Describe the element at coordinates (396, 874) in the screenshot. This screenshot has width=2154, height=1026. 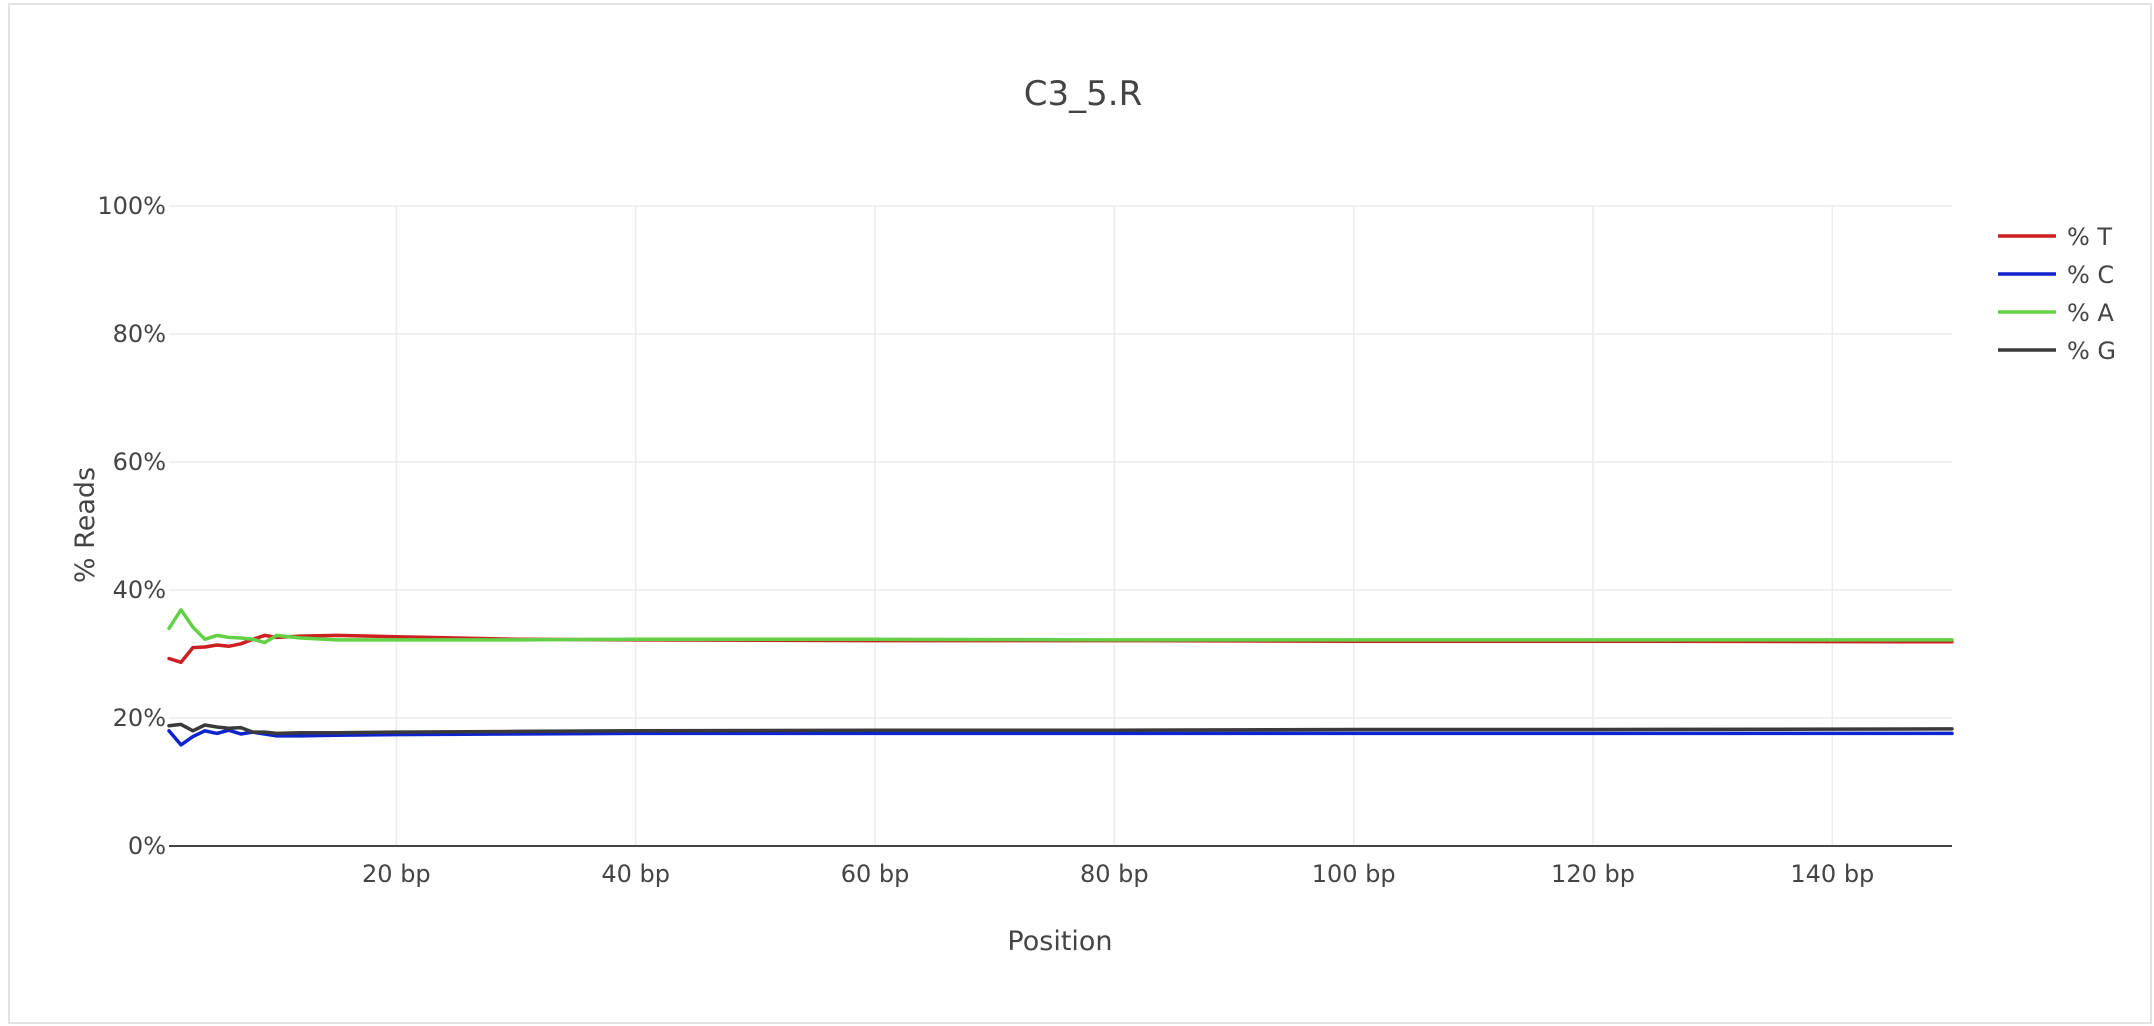
I see `x-tick-label: 20 bp` at that location.